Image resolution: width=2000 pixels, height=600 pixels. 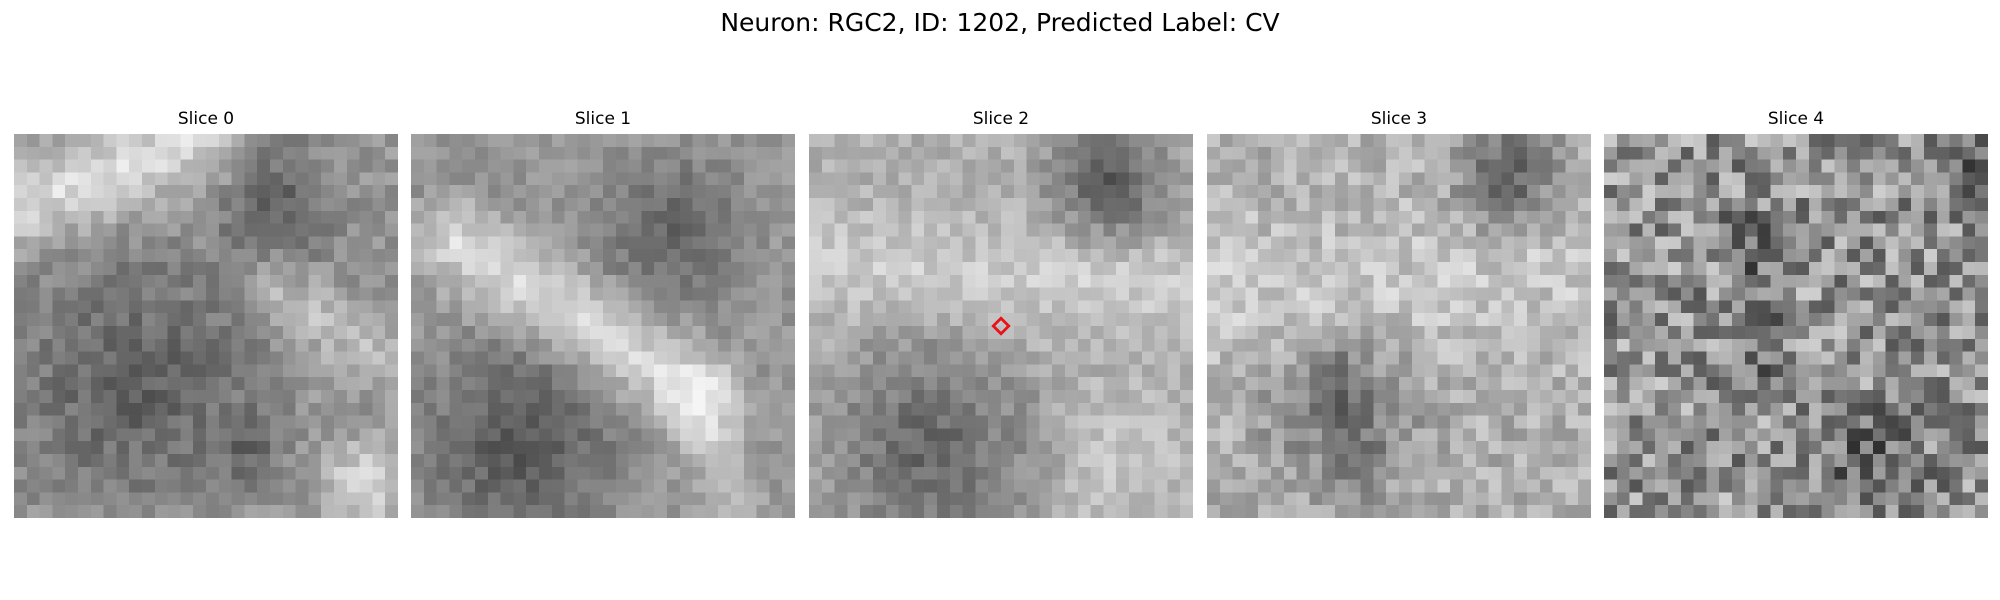 I want to click on slice-panel-4: Slice 4, so click(x=1796, y=313).